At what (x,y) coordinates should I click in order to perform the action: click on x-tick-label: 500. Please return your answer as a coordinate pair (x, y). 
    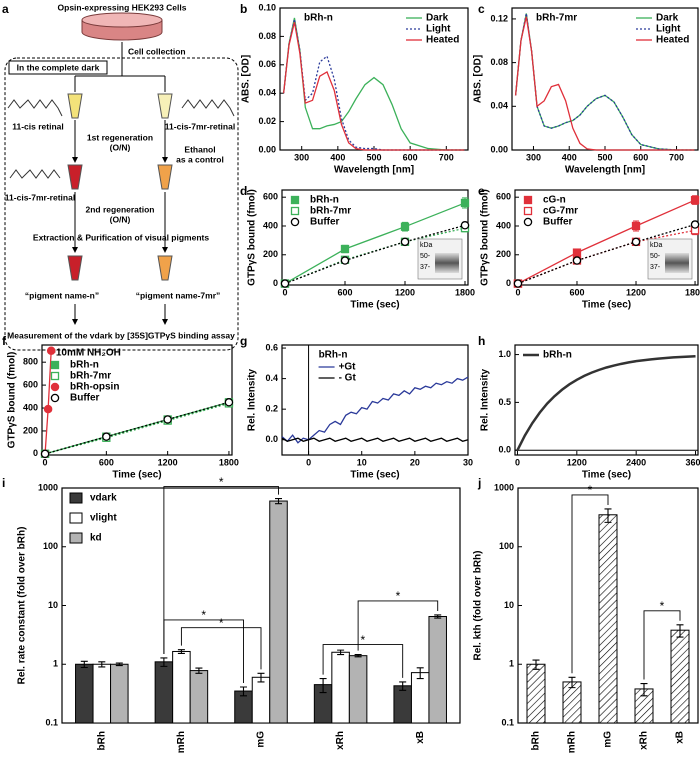
    Looking at the image, I should click on (604, 157).